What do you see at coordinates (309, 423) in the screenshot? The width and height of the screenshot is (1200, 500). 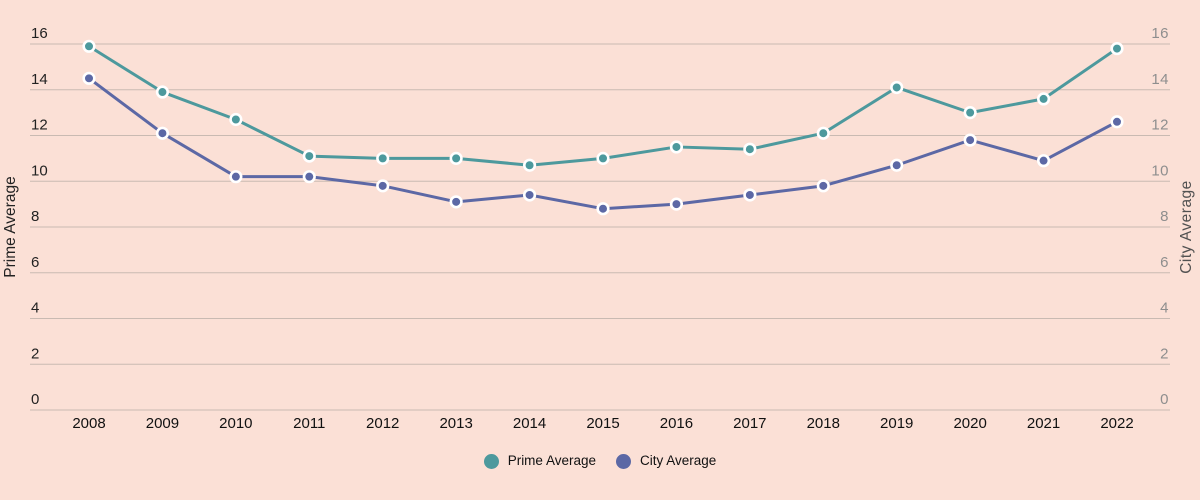 I see `x-tick-2011: 2011` at bounding box center [309, 423].